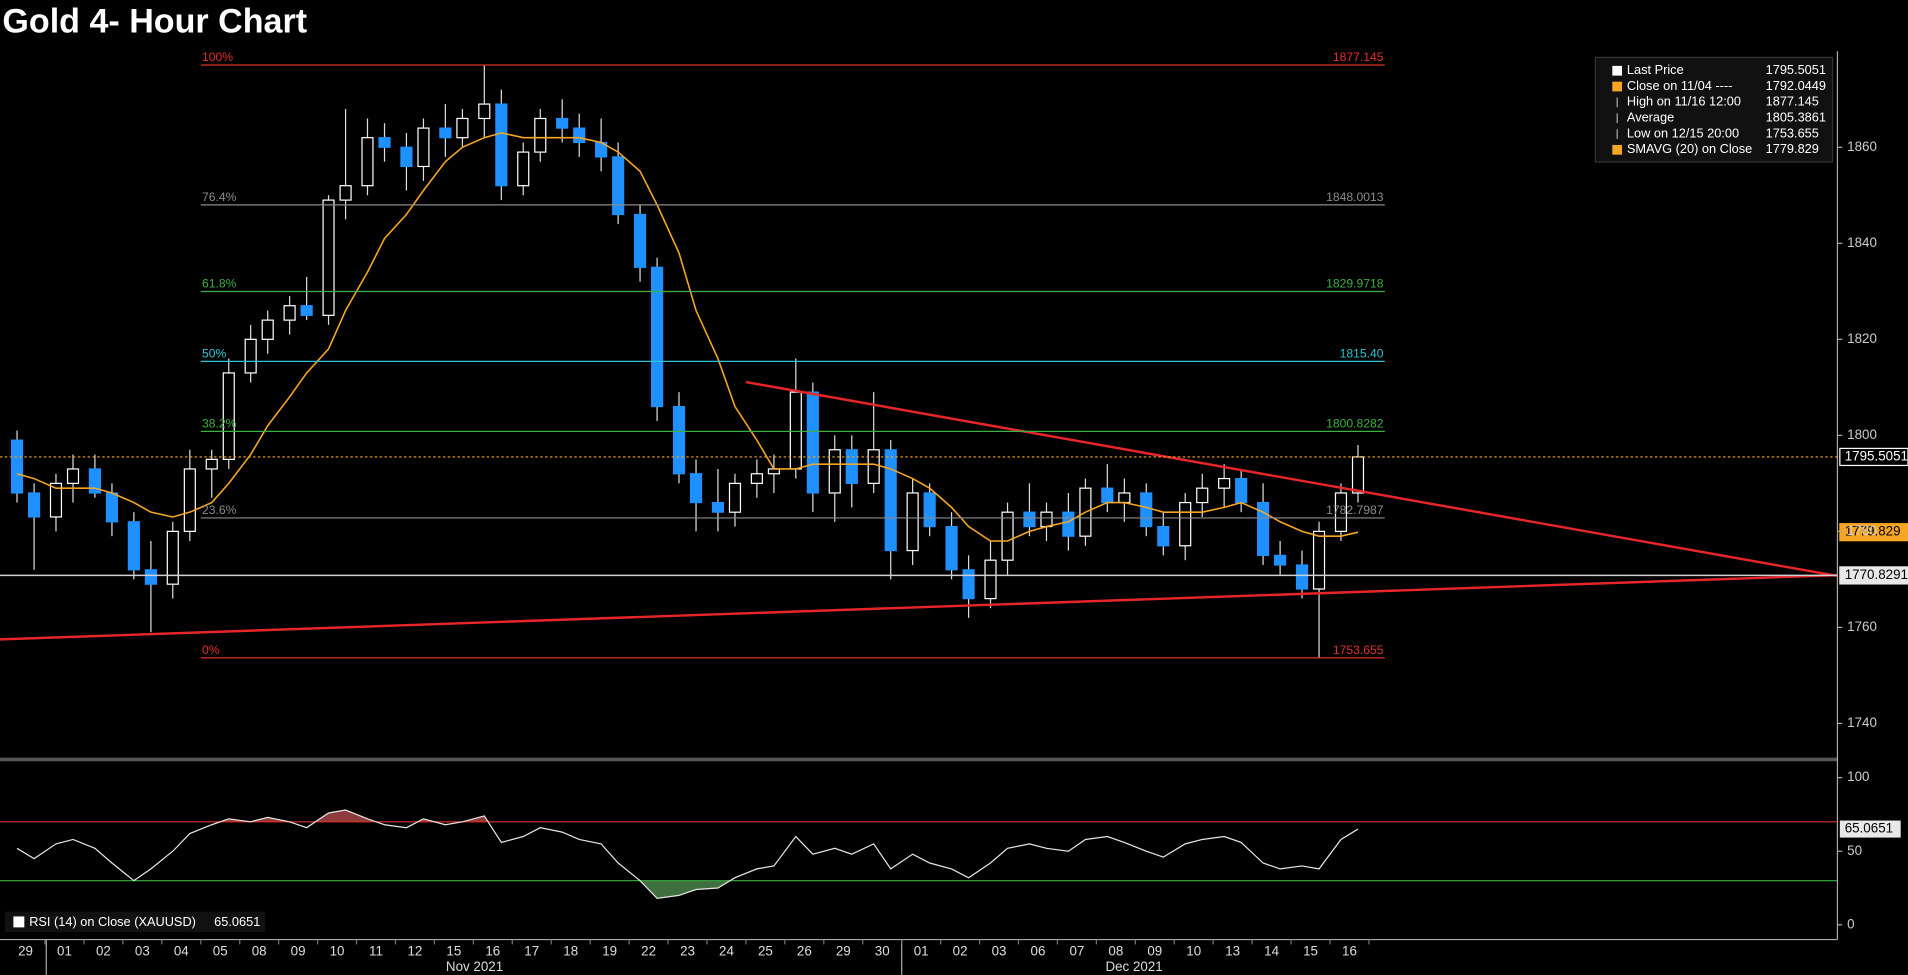 The height and width of the screenshot is (975, 1908). I want to click on x-tick-label: 08, so click(259, 950).